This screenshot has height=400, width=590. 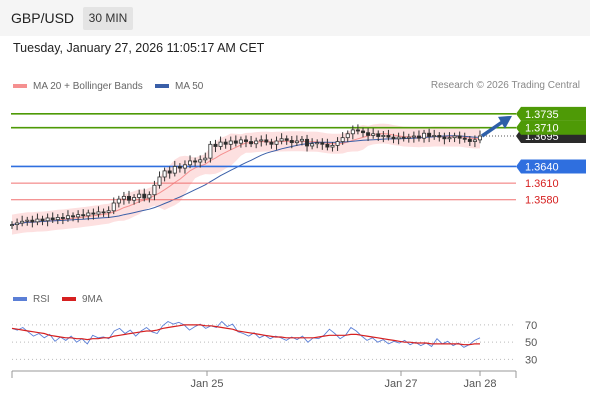 I want to click on x-tick-label: Jan 28, so click(x=479, y=384).